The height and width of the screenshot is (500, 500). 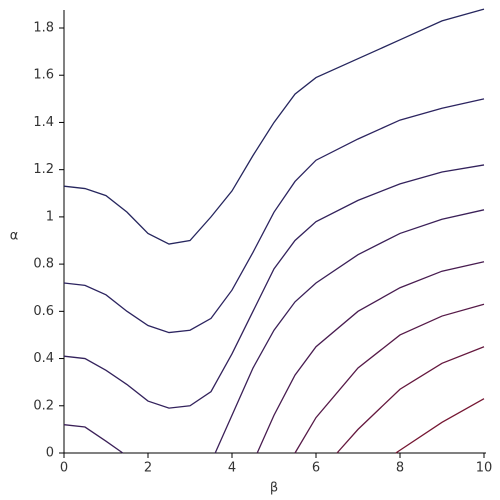 I want to click on y-tick-label: 0, so click(x=50, y=453).